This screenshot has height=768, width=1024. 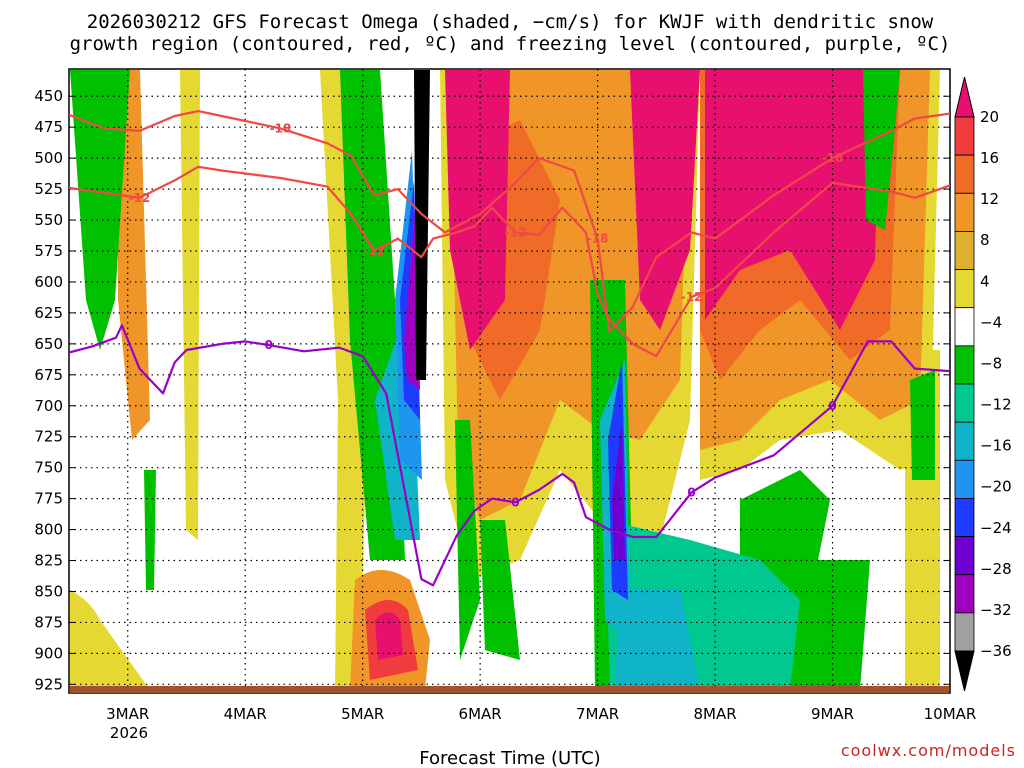 I want to click on y-tick-label: 700, so click(x=48, y=406).